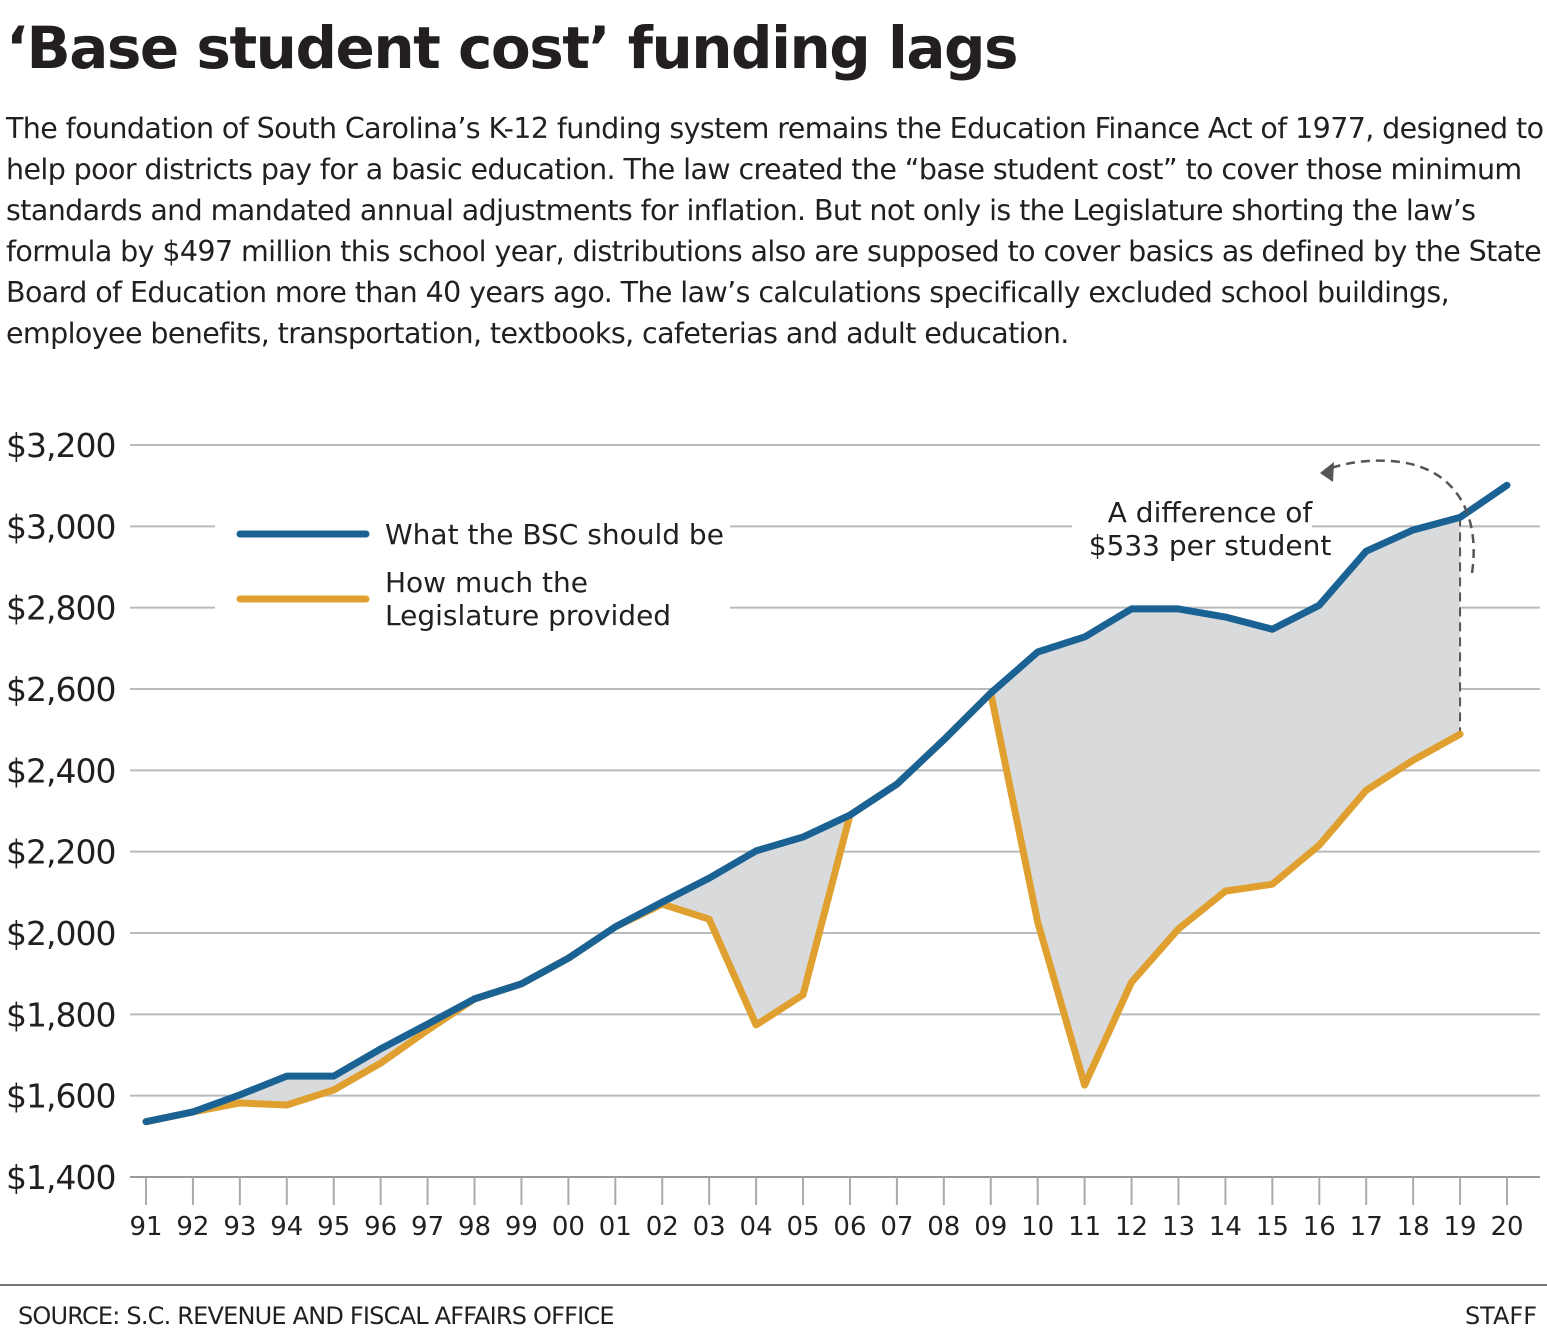 Image resolution: width=1547 pixels, height=1340 pixels. What do you see at coordinates (1084, 1227) in the screenshot?
I see `x-tick-label: 11` at bounding box center [1084, 1227].